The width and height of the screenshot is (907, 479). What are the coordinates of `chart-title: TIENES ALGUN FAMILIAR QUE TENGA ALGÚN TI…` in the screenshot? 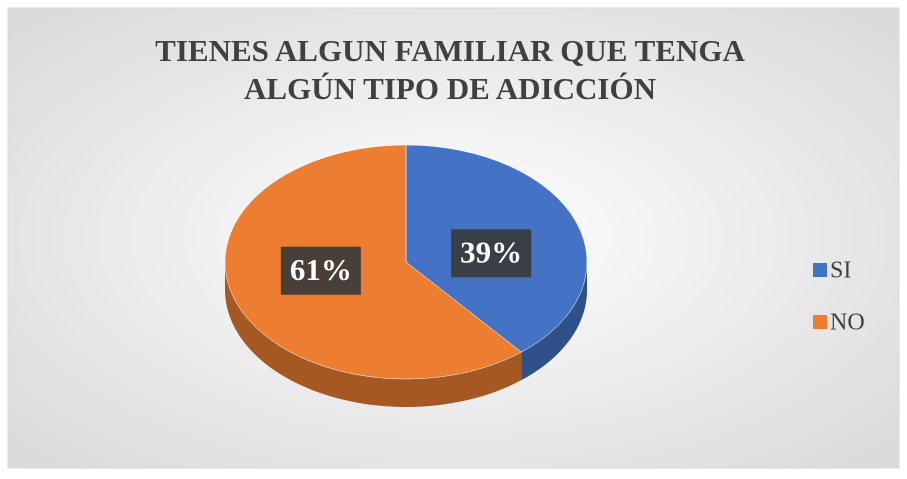 It's located at (450, 69).